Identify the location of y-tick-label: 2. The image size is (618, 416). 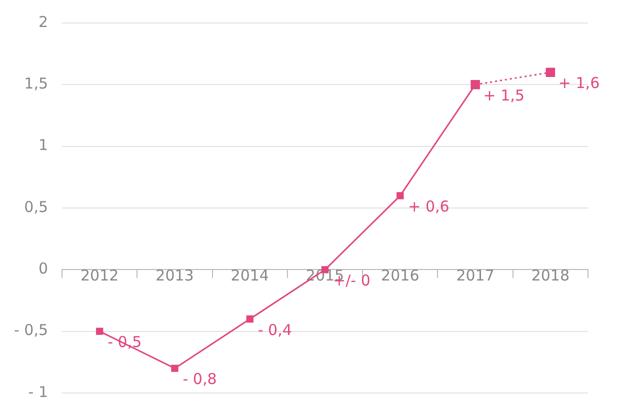
(43, 21).